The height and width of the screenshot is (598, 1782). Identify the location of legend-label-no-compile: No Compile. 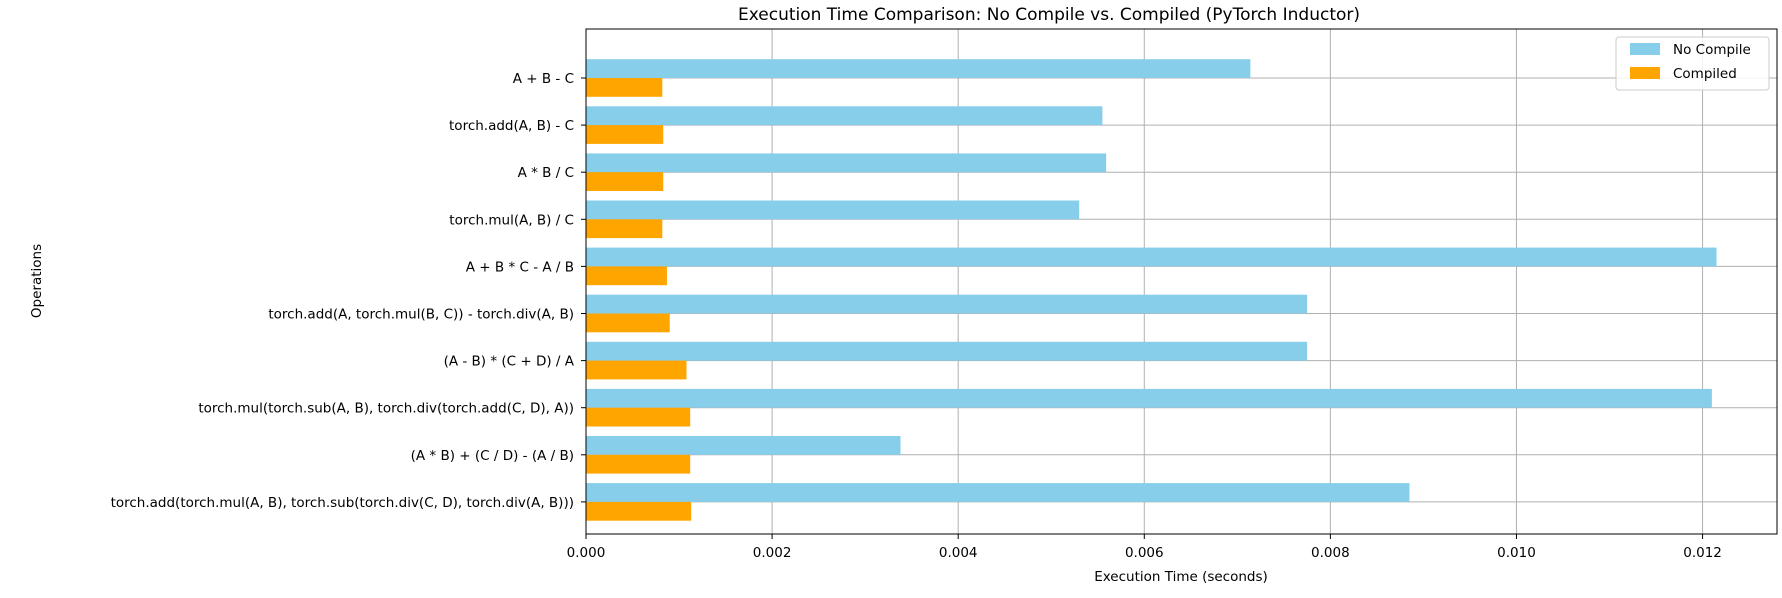
(1712, 50).